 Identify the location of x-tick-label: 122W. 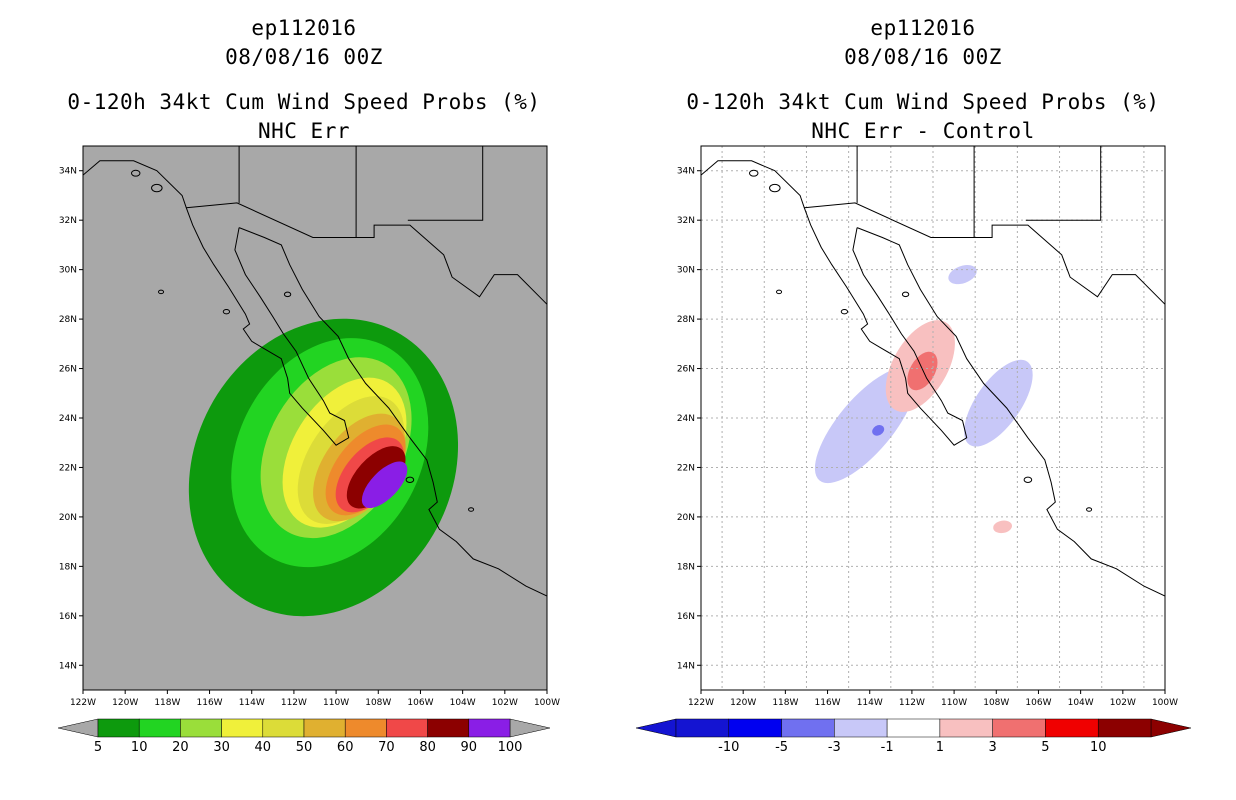
(701, 703).